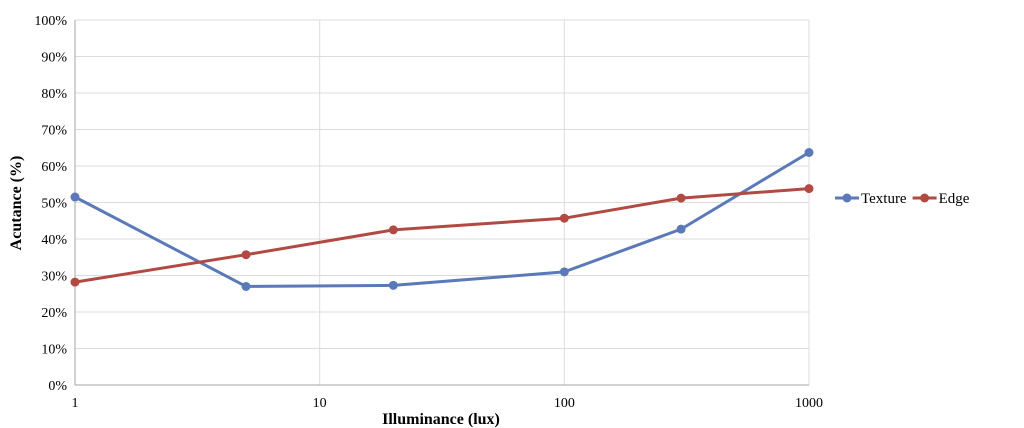 The height and width of the screenshot is (428, 1024). Describe the element at coordinates (54, 94) in the screenshot. I see `y-tick-label: 80%` at that location.